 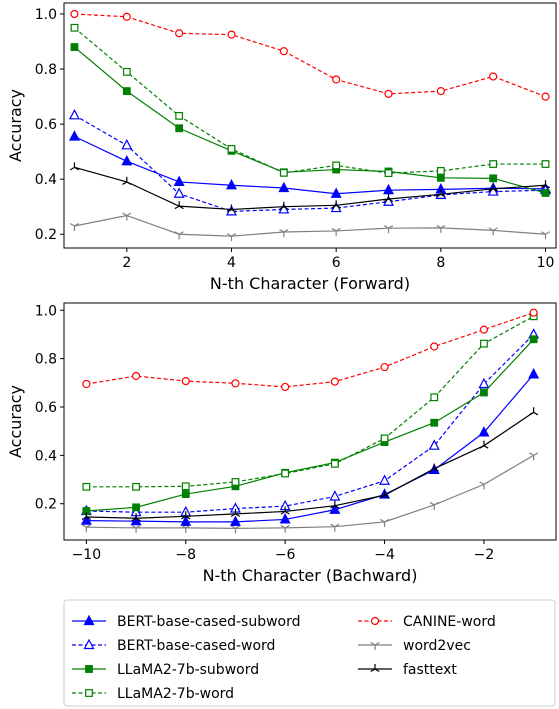 What do you see at coordinates (336, 263) in the screenshot?
I see `x-tick-label: 6` at bounding box center [336, 263].